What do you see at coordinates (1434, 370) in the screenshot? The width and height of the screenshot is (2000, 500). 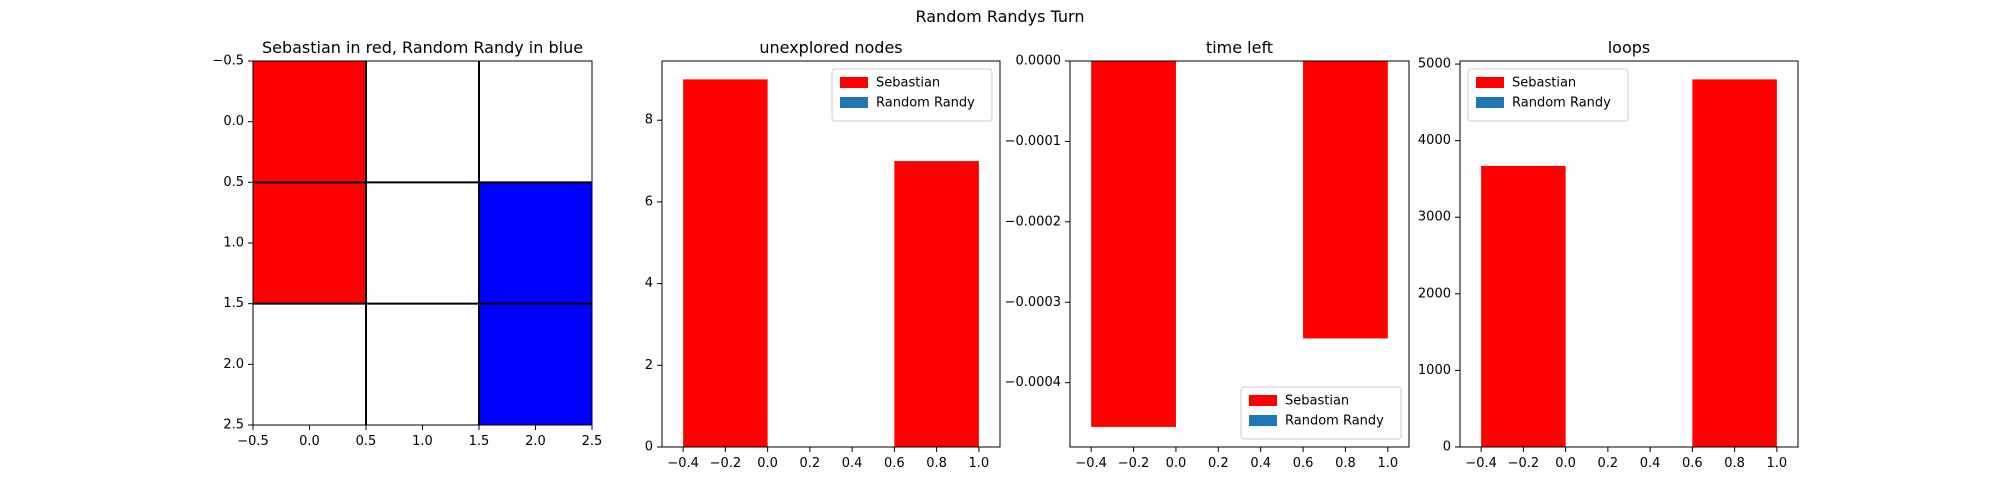 I see `y-tick-label: 1000` at bounding box center [1434, 370].